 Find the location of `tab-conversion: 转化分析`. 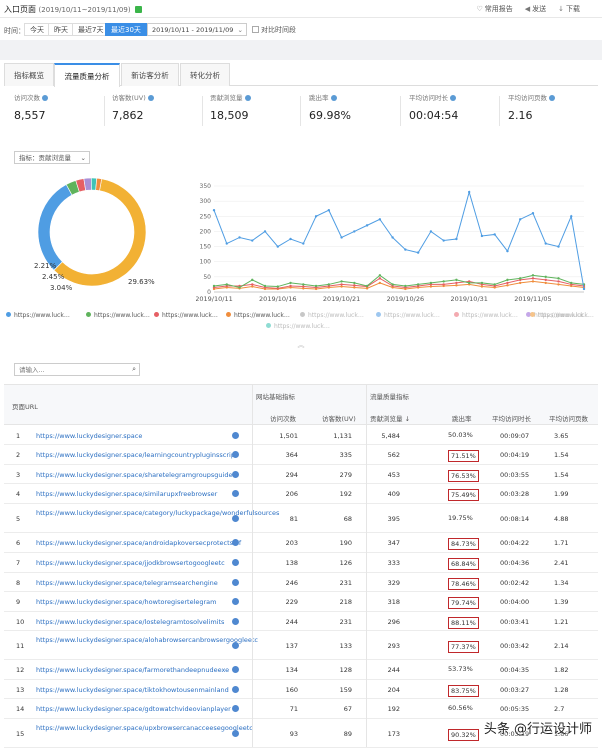

tab-conversion: 转化分析 is located at coordinates (205, 74).